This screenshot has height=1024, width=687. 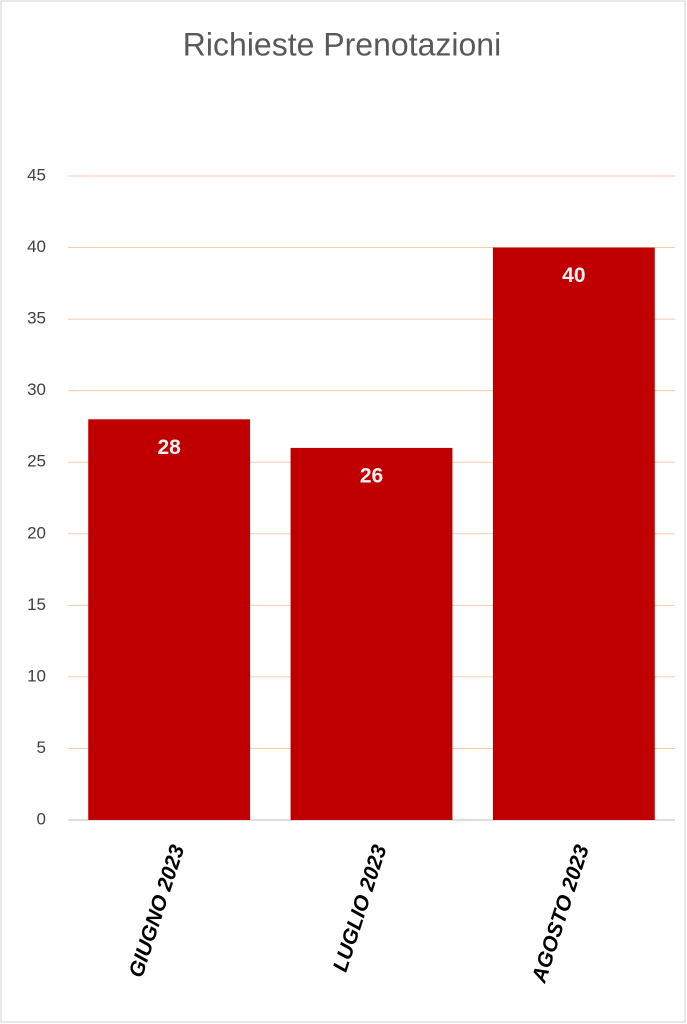 I want to click on y-tick-label: 25, so click(x=36, y=461).